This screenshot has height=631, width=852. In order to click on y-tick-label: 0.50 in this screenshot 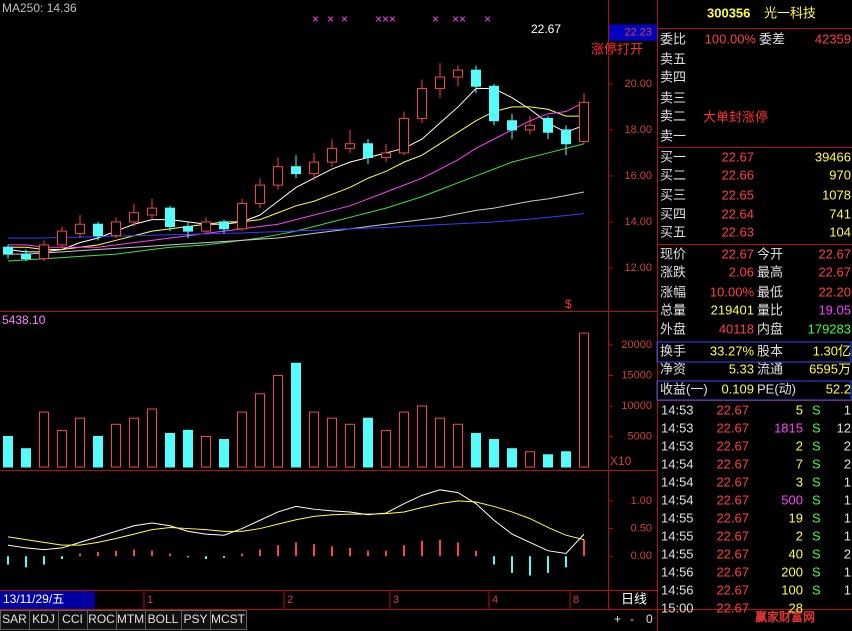, I will do `click(641, 528)`.